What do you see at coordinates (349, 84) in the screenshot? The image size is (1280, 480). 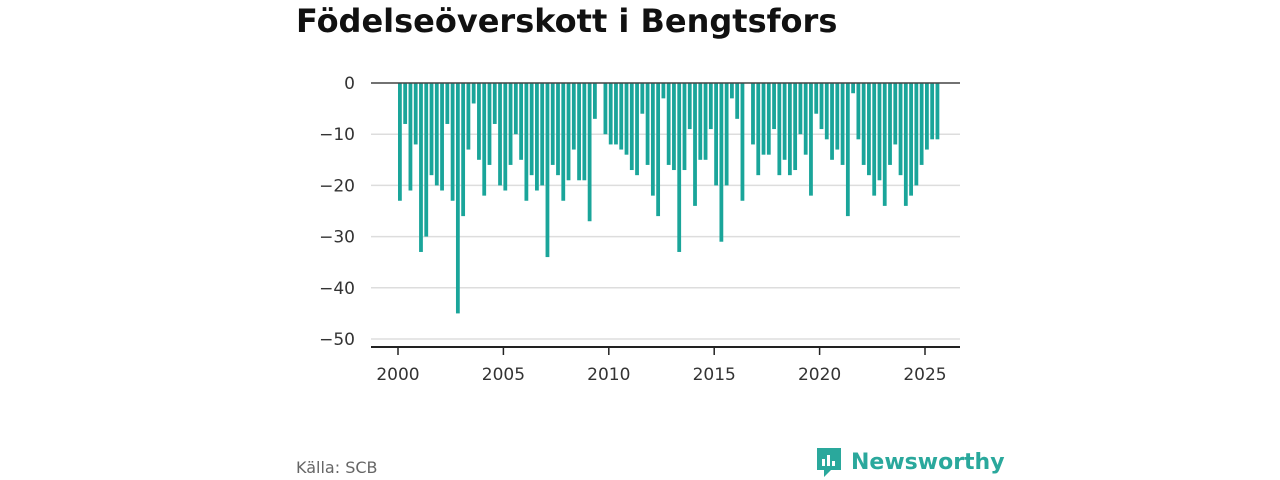 I see `y-tick-label: 0` at bounding box center [349, 84].